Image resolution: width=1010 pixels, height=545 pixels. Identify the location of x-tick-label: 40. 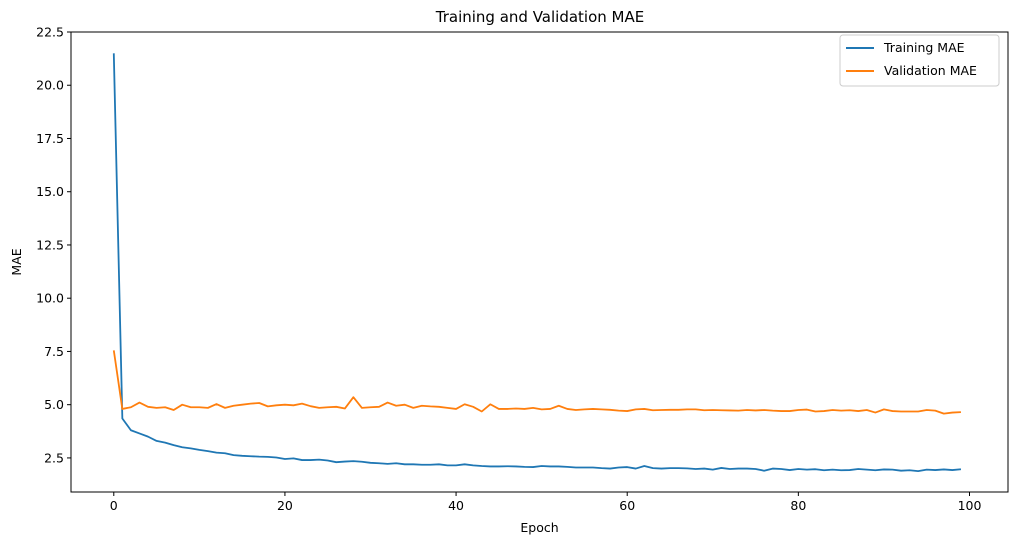
(456, 505).